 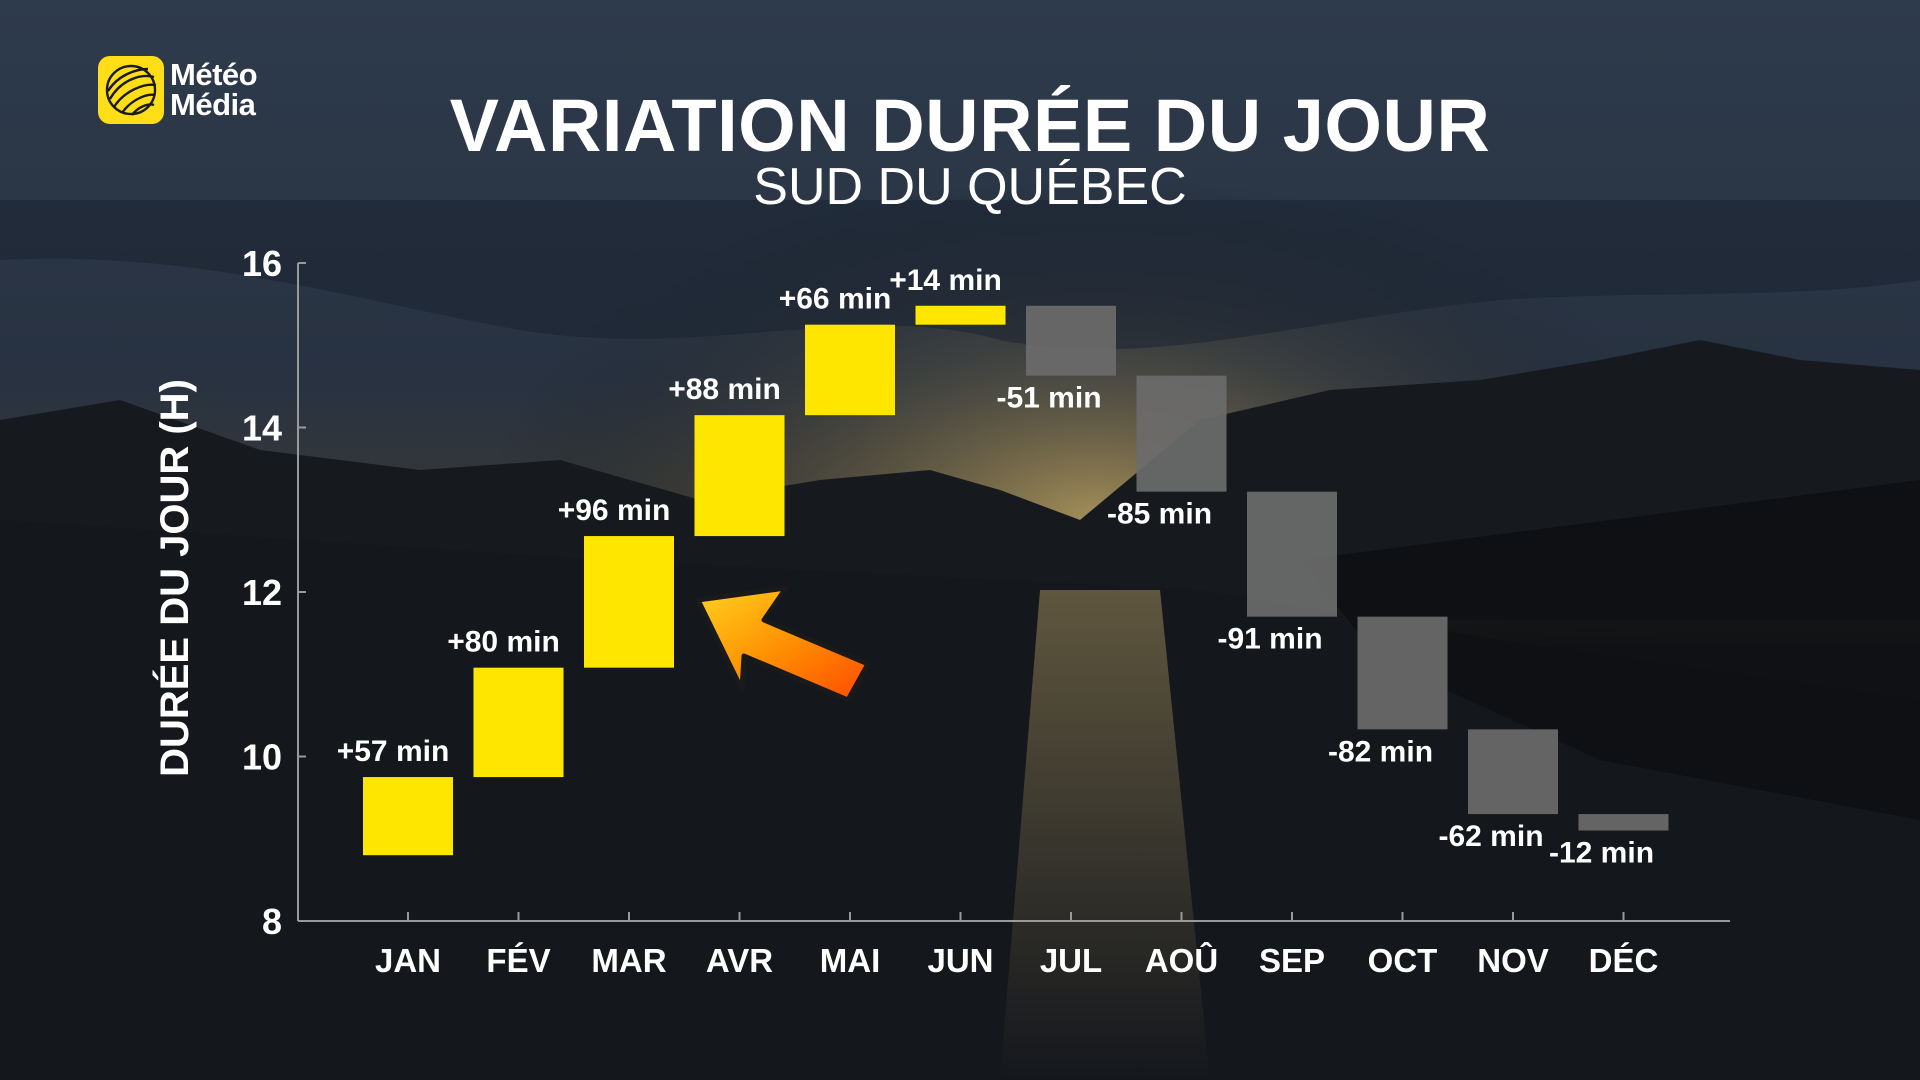 I want to click on y-tick-label: 10, so click(x=262, y=757).